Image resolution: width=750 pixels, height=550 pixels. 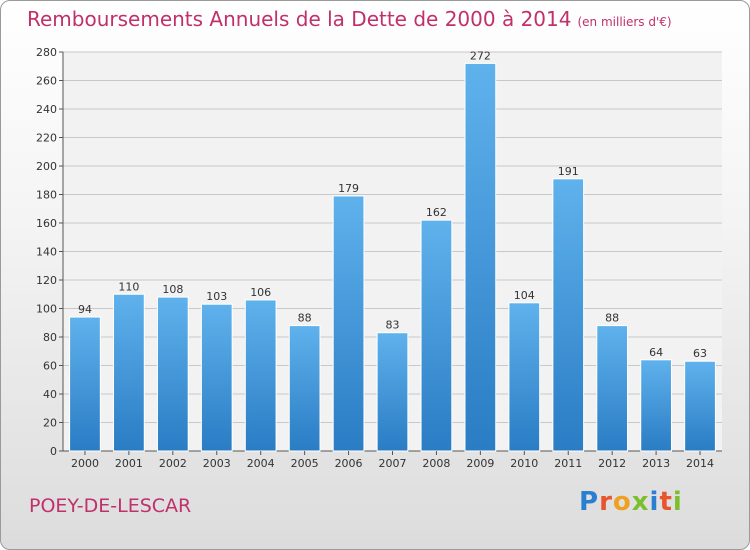 I want to click on y-tick-label-80: 80, so click(x=50, y=337).